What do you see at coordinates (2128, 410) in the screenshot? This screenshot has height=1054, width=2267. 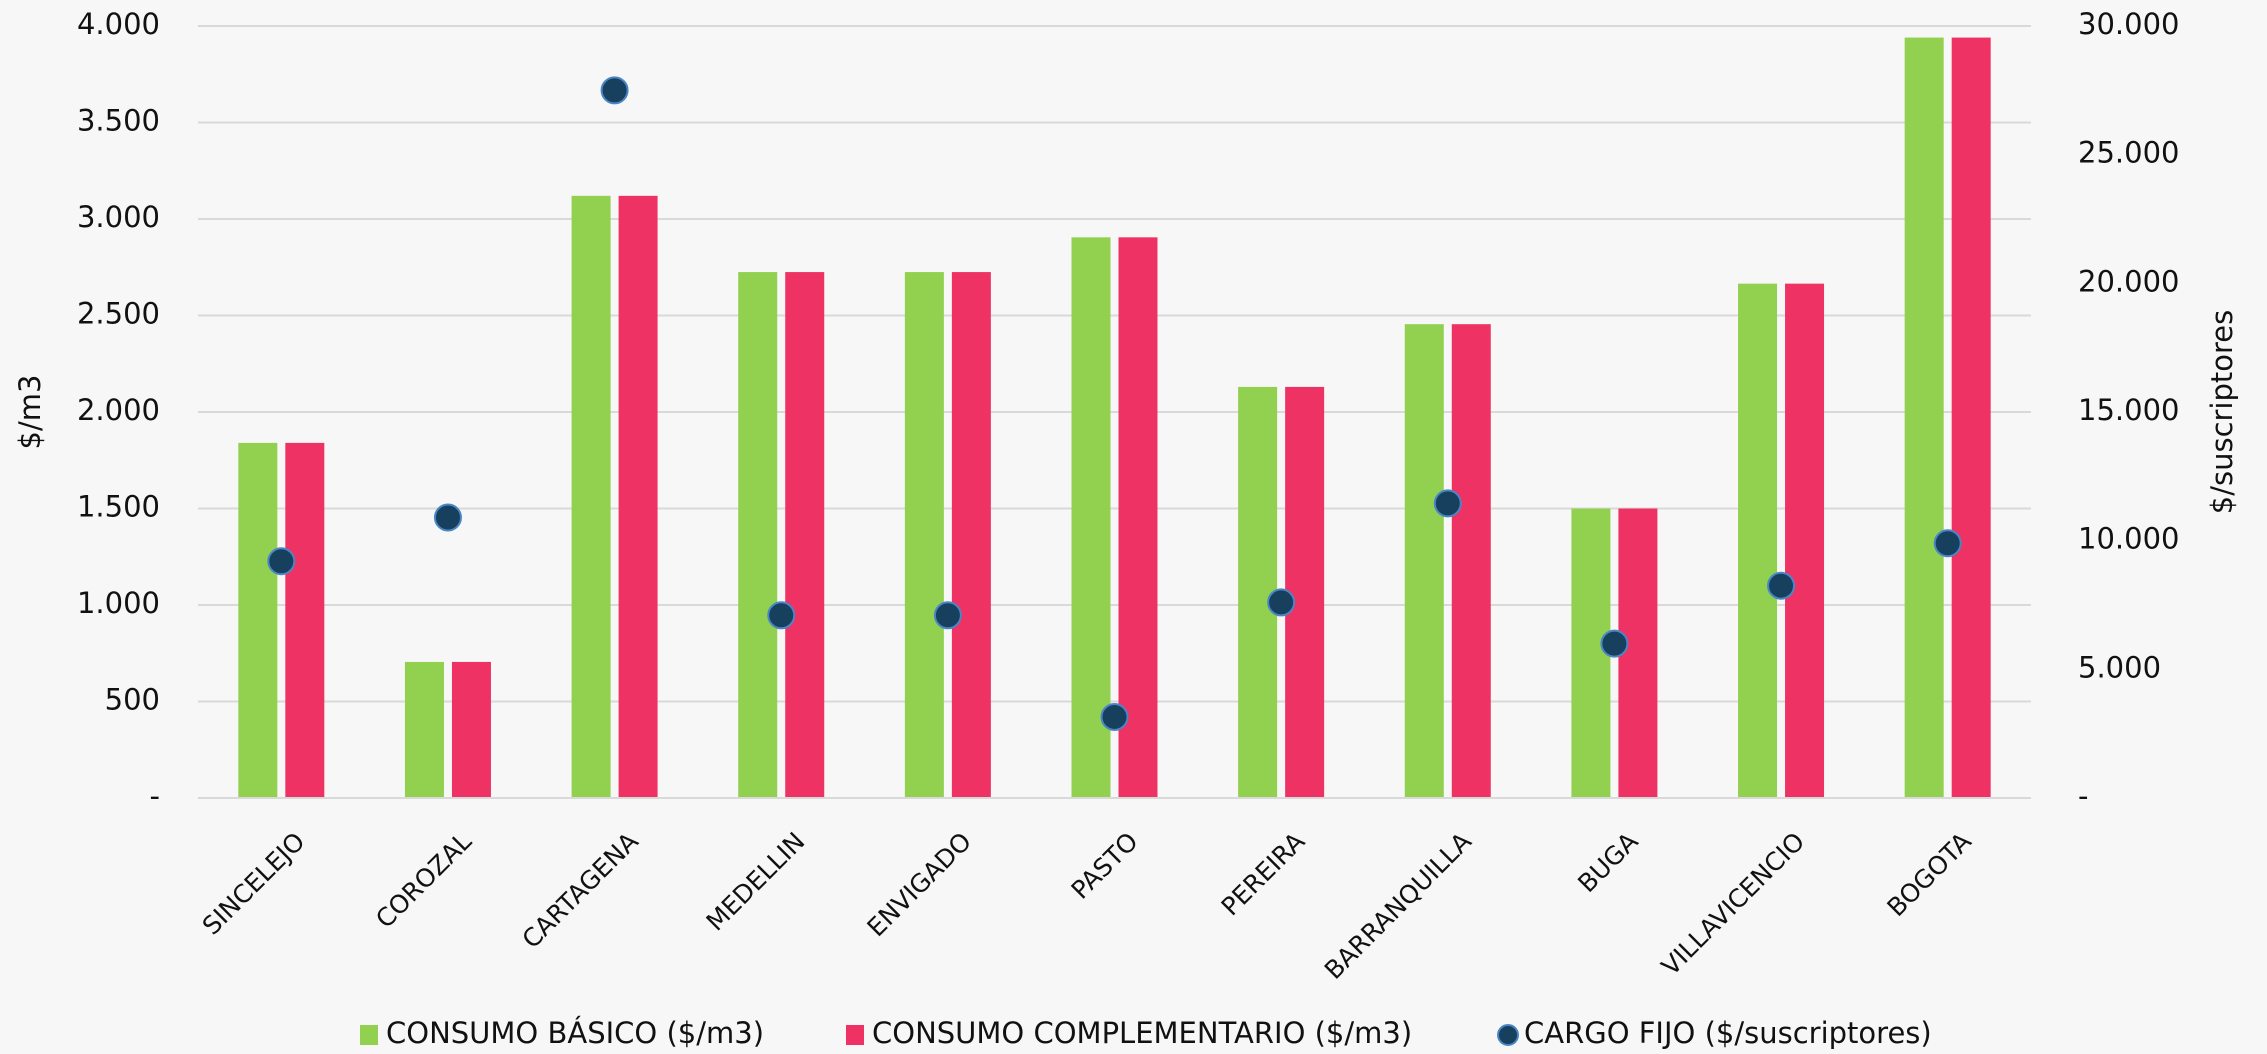 I see `y2-tick-label: 15.000` at bounding box center [2128, 410].